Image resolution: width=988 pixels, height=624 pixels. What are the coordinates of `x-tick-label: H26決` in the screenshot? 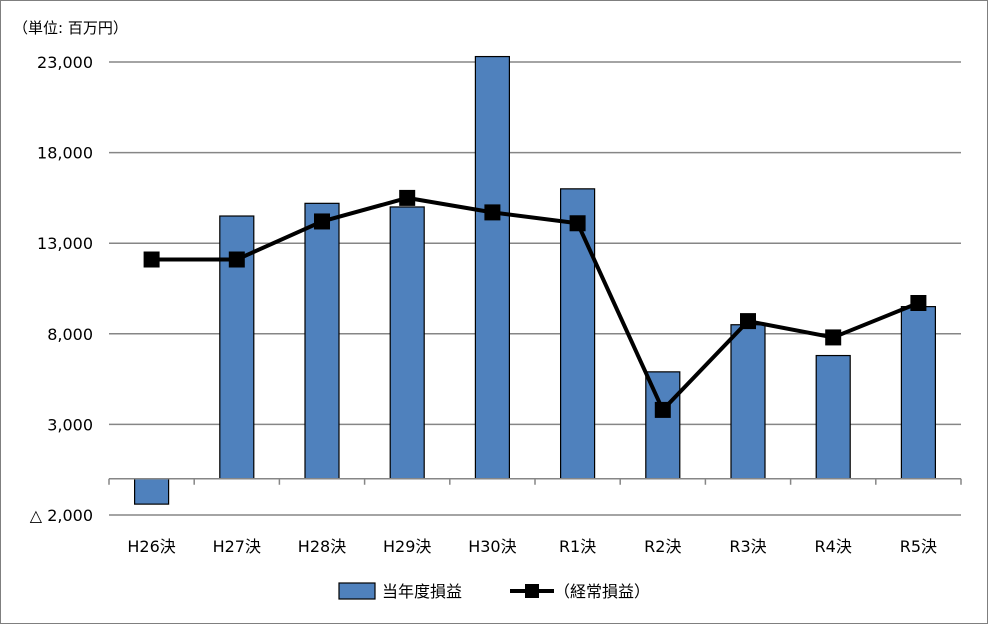 It's located at (151, 546).